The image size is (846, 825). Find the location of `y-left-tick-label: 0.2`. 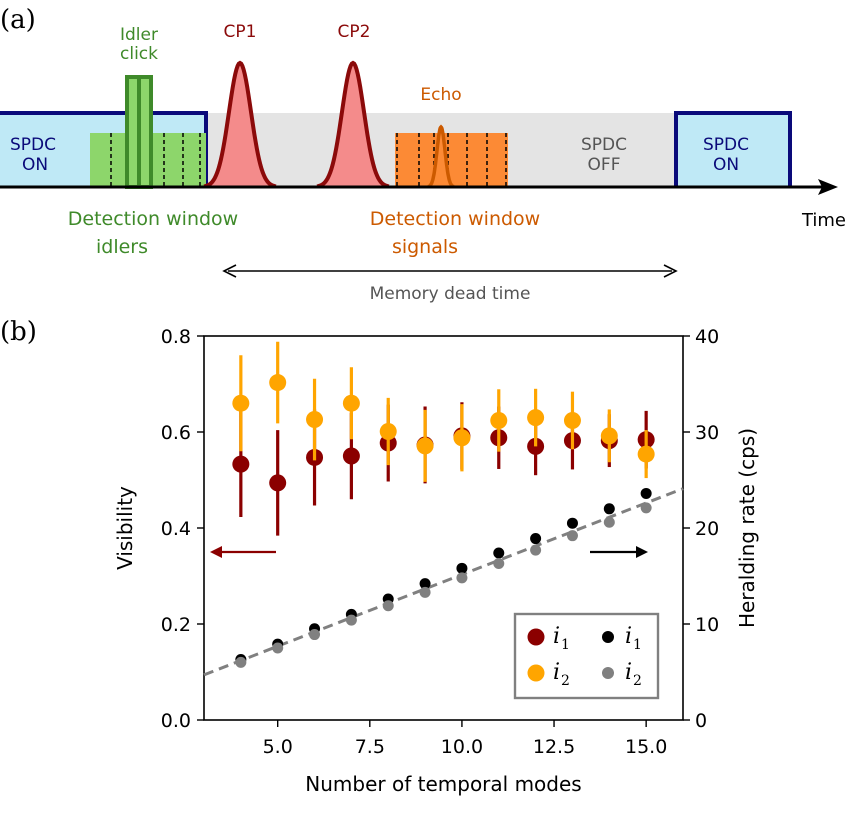

y-left-tick-label: 0.2 is located at coordinates (176, 625).